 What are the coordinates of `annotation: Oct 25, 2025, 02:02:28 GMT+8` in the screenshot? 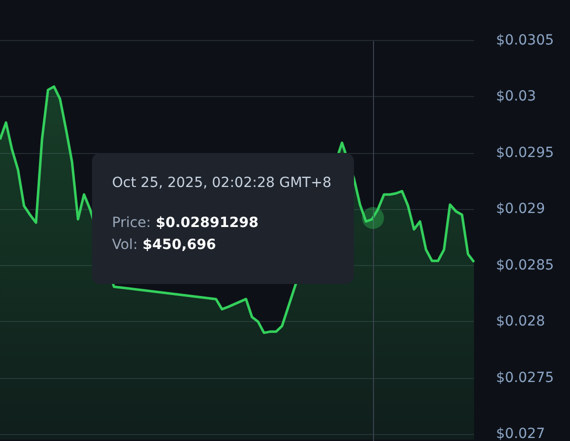 It's located at (222, 183).